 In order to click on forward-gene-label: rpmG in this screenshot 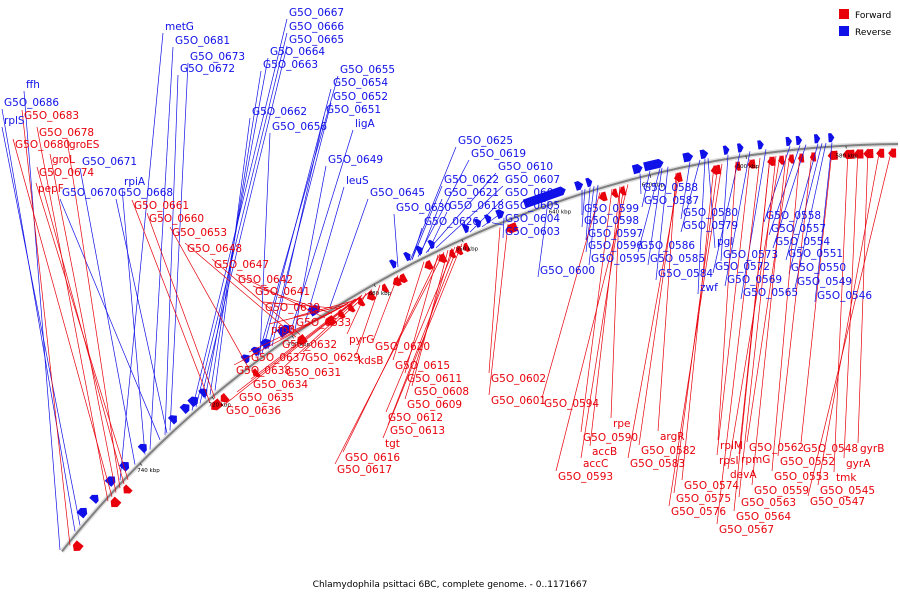, I will do `click(755, 460)`.